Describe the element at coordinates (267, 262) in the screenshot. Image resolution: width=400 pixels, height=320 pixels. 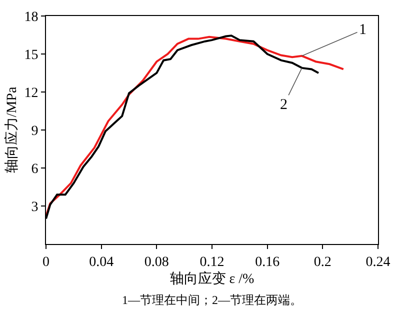
I see `x-tick-label: 0.16` at that location.